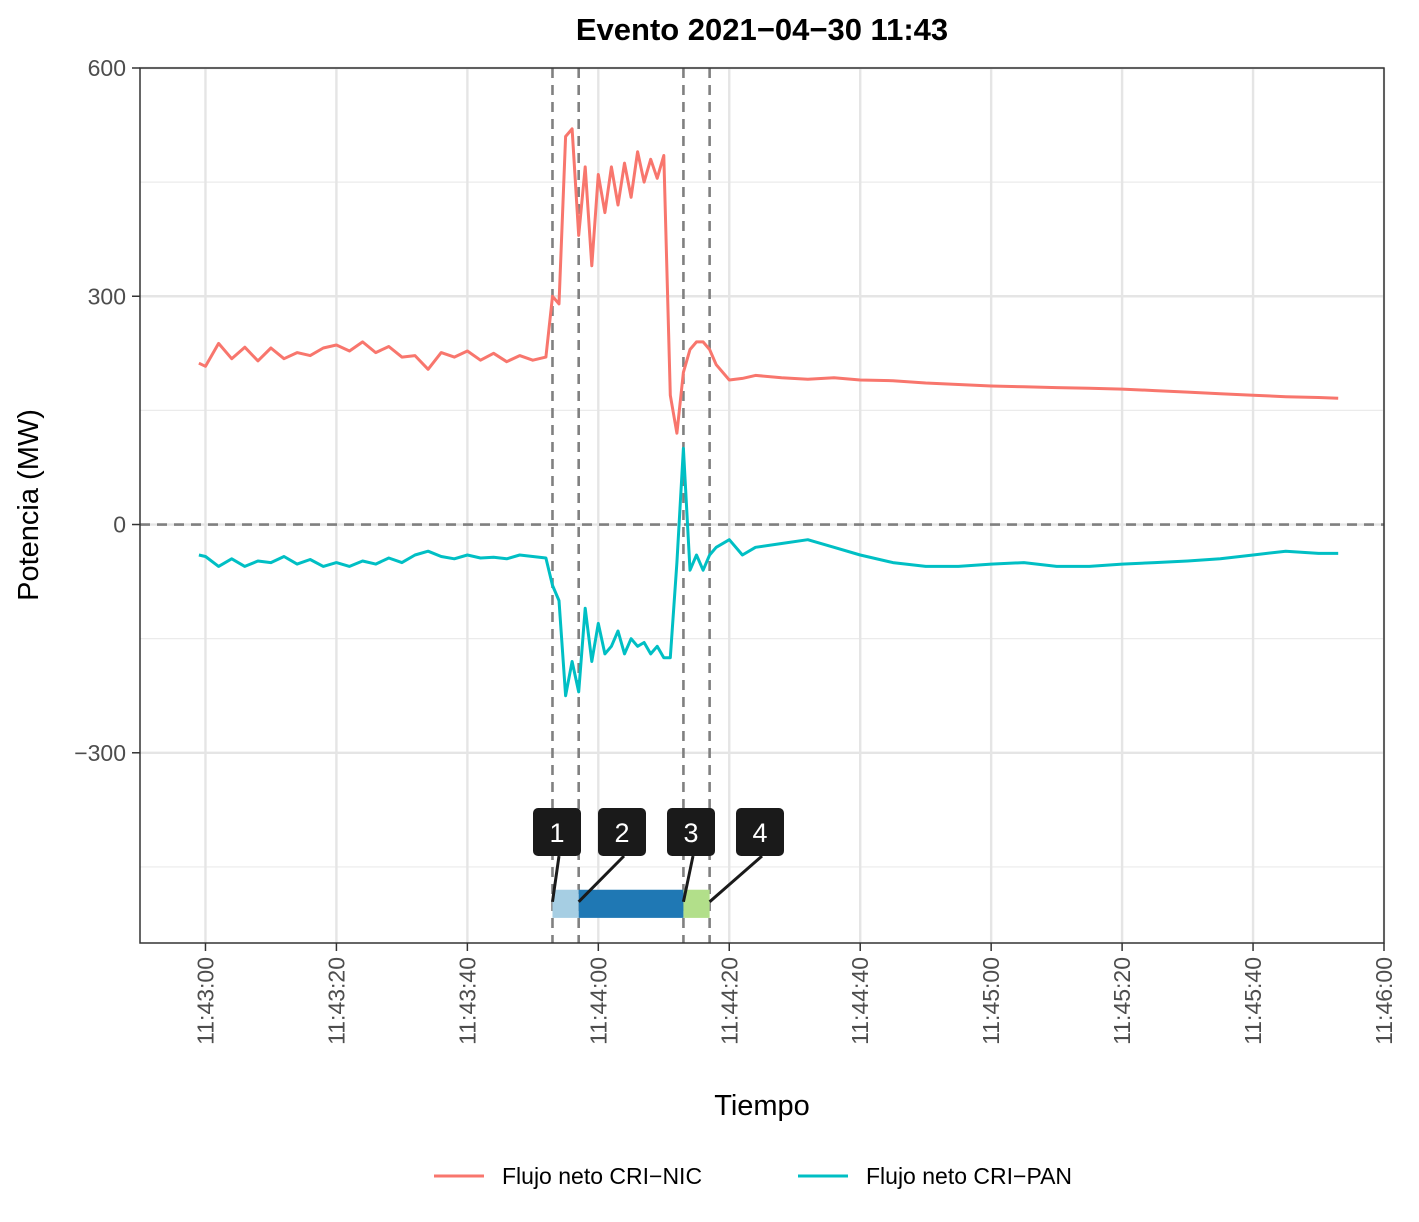  Describe the element at coordinates (107, 296) in the screenshot. I see `y-tick-label: 300` at that location.